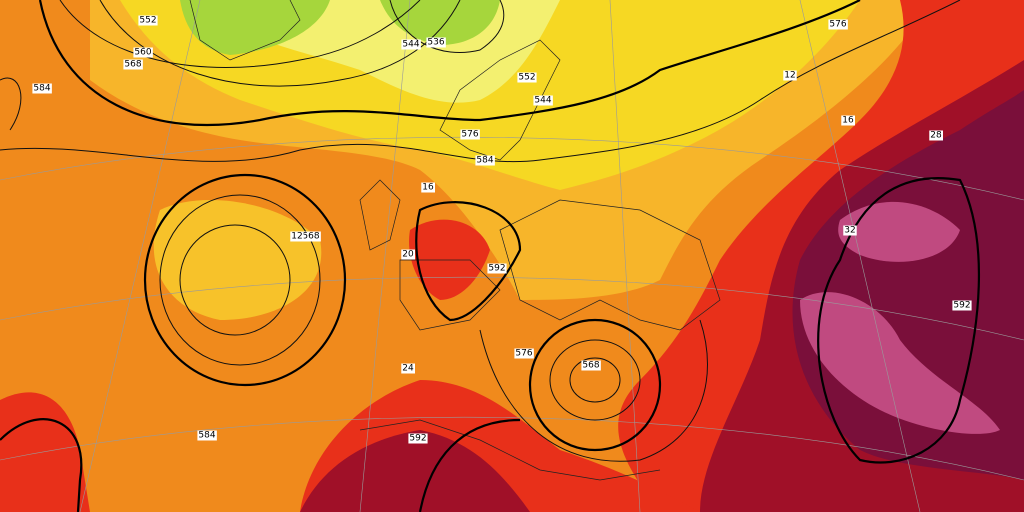 The image size is (1024, 512). I want to click on field-darkred-south, so click(415, 471).